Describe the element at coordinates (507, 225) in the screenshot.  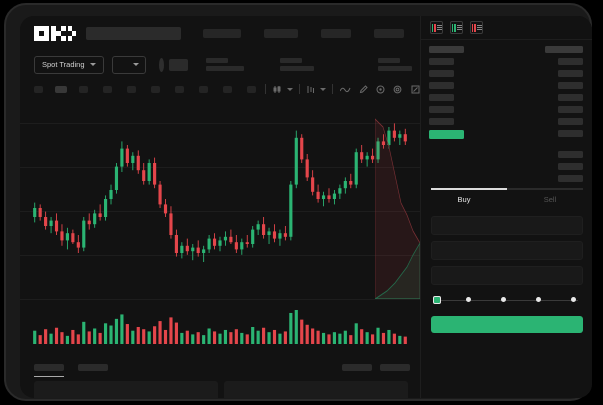
I see `order-price-input` at that location.